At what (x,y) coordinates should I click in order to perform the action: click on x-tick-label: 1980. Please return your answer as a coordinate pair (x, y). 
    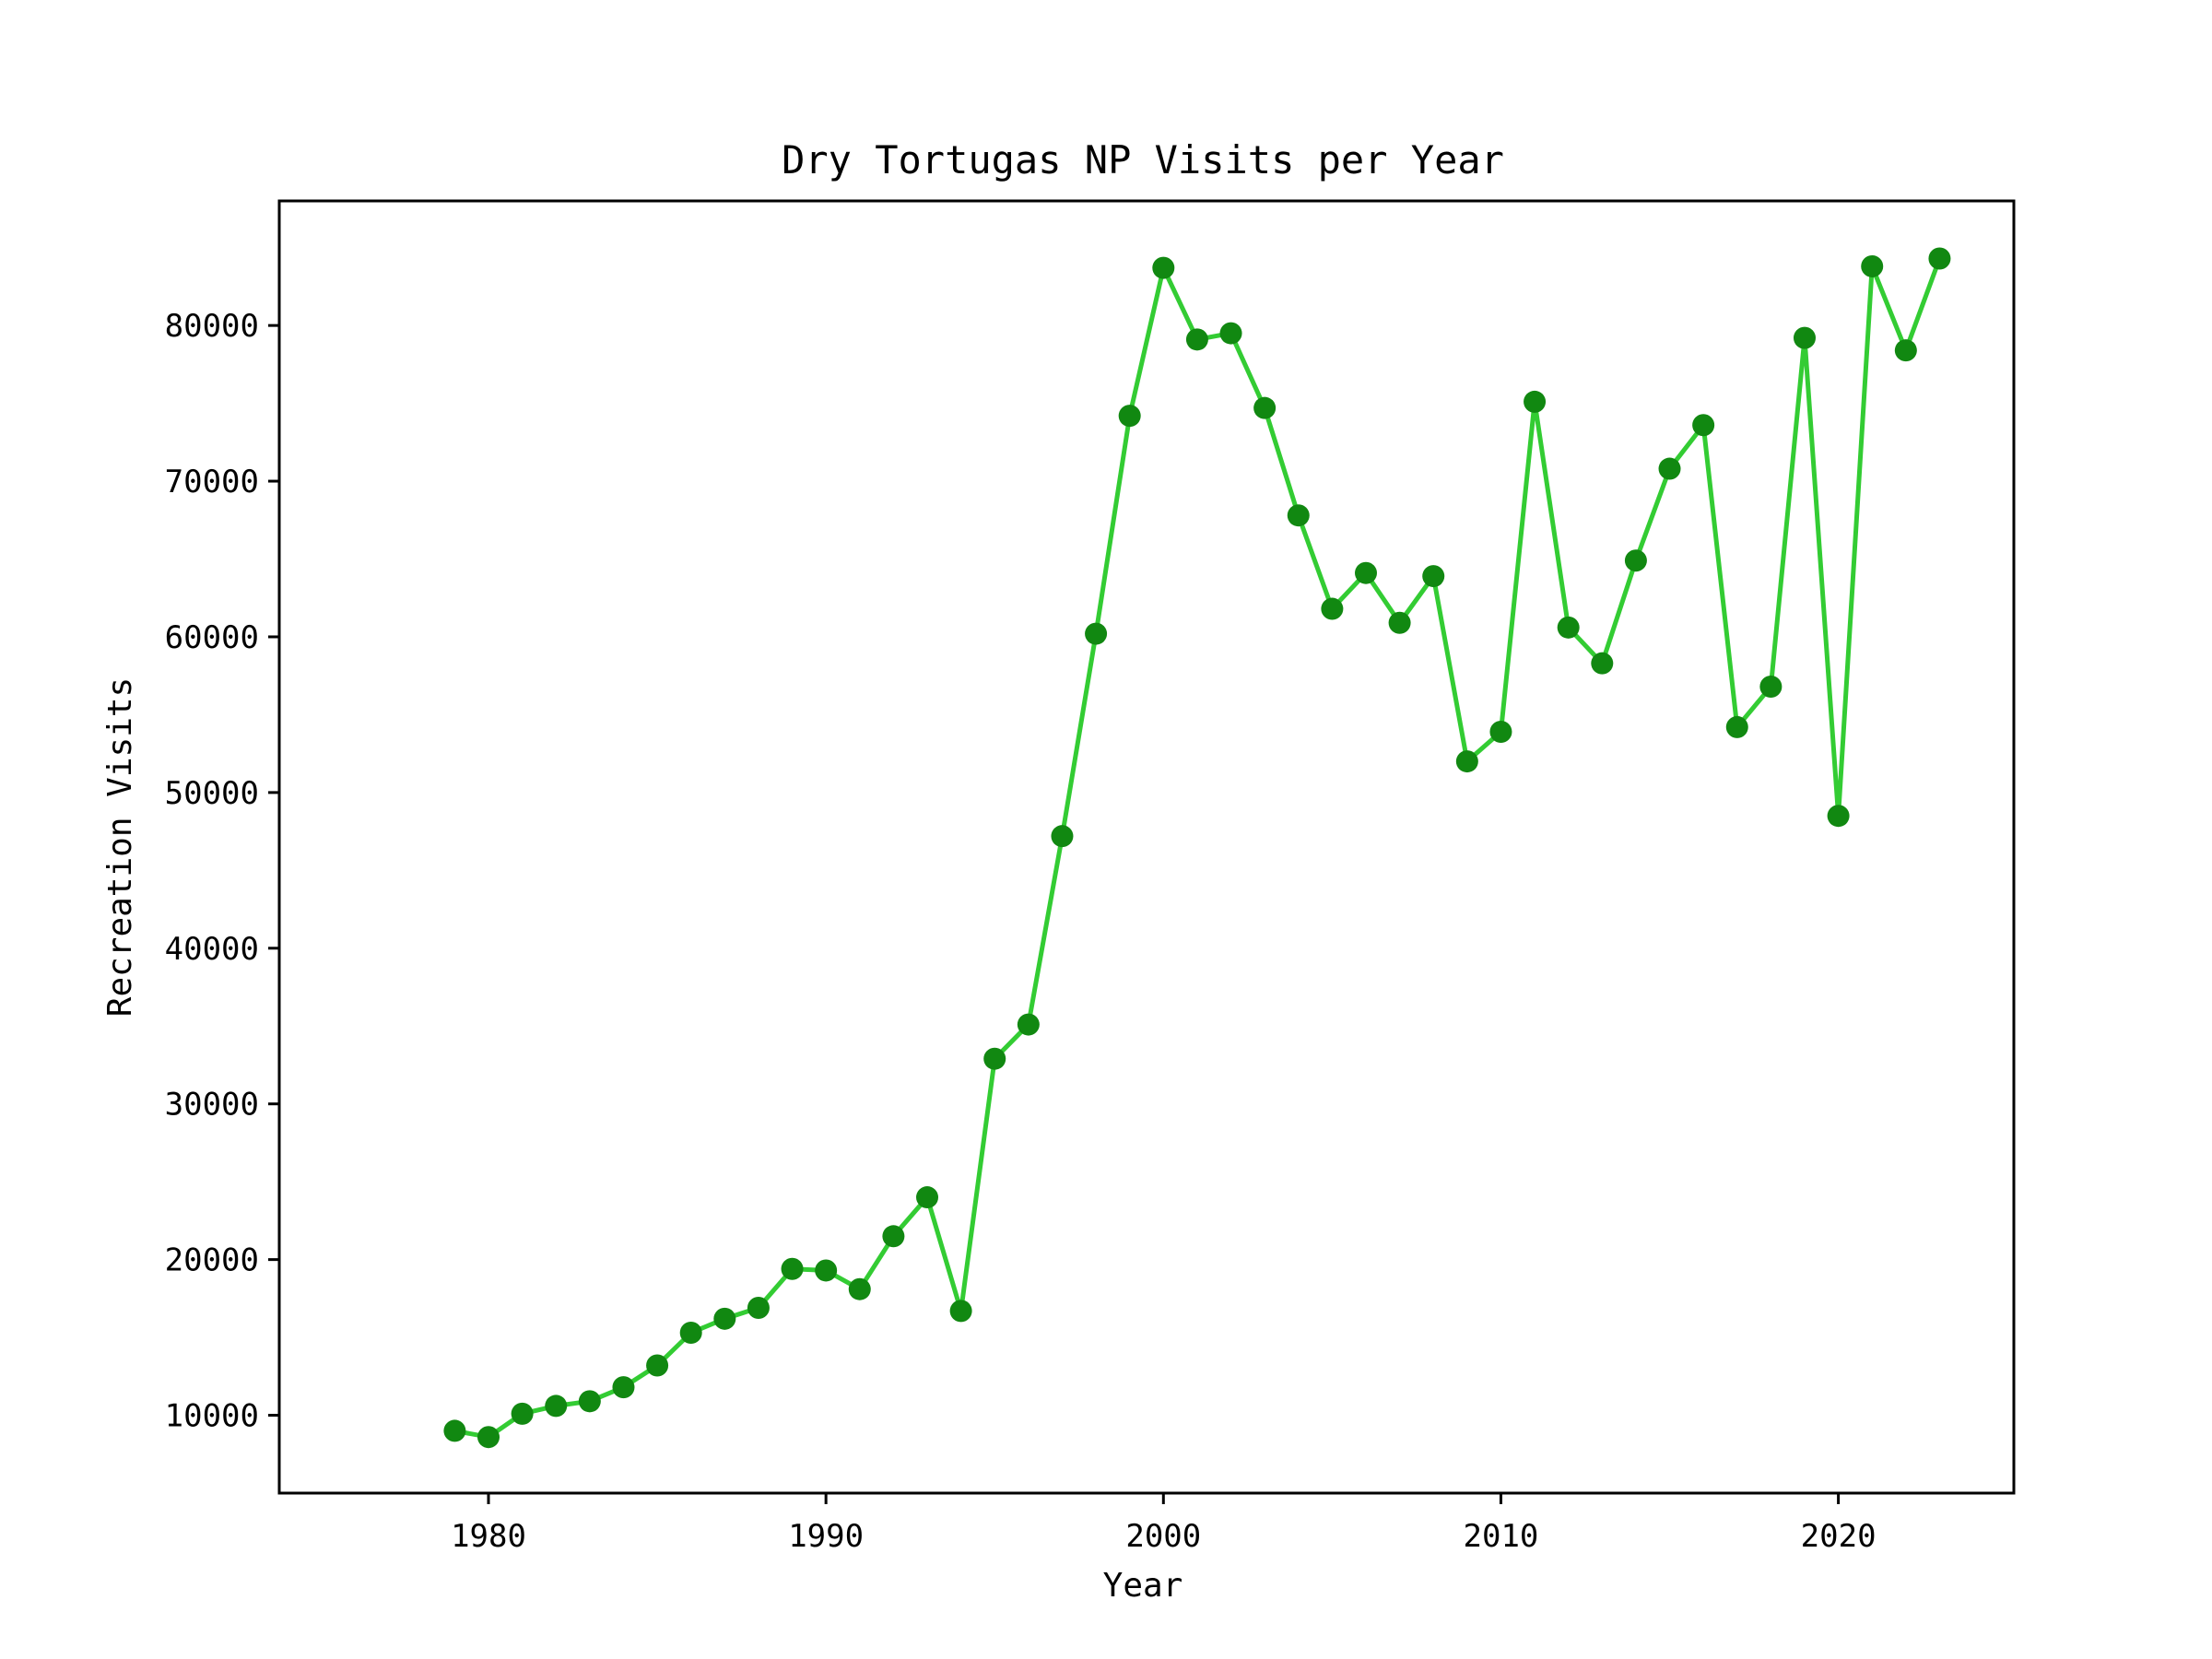
    Looking at the image, I should click on (488, 1536).